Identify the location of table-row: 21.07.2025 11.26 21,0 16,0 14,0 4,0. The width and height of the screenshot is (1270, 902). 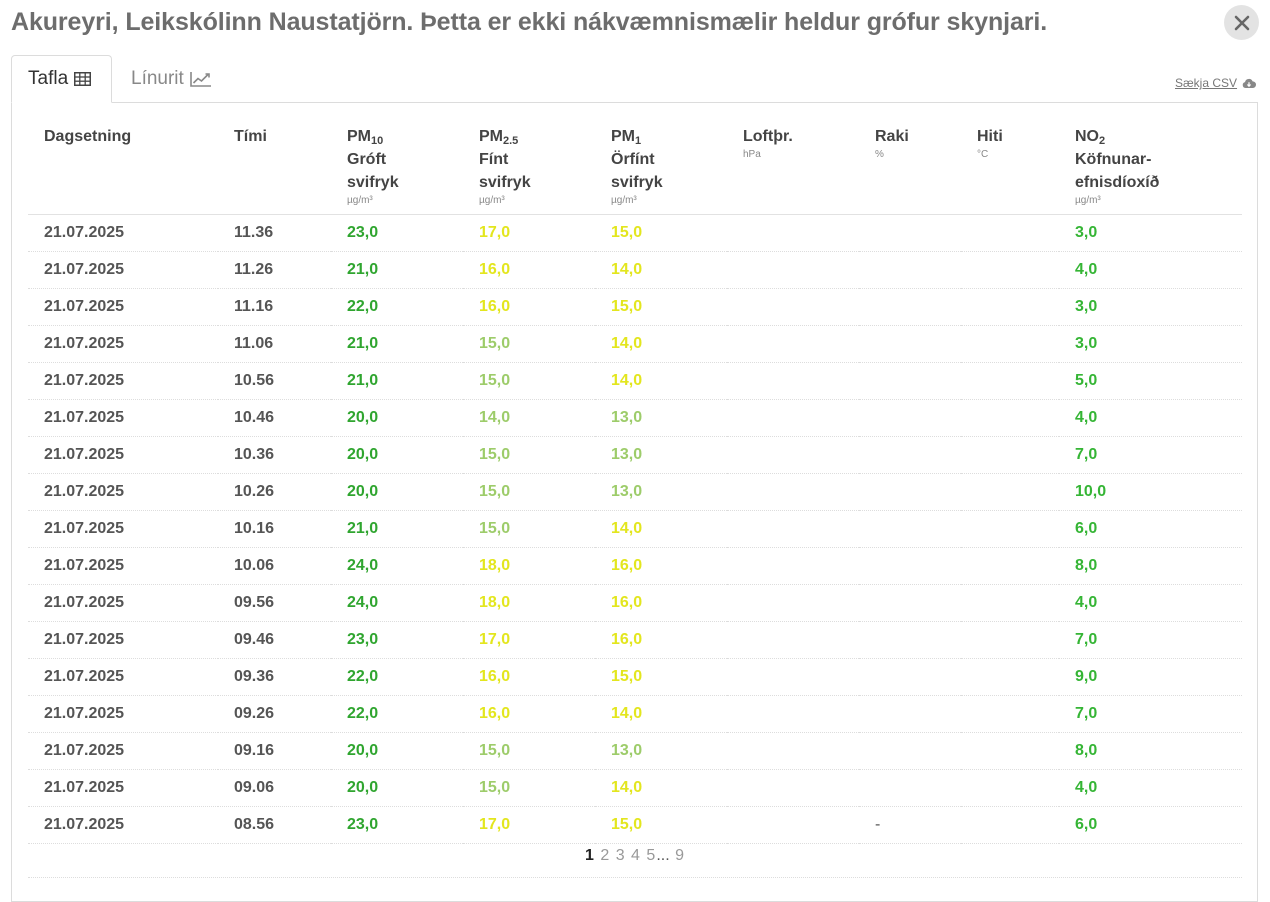
(635, 270).